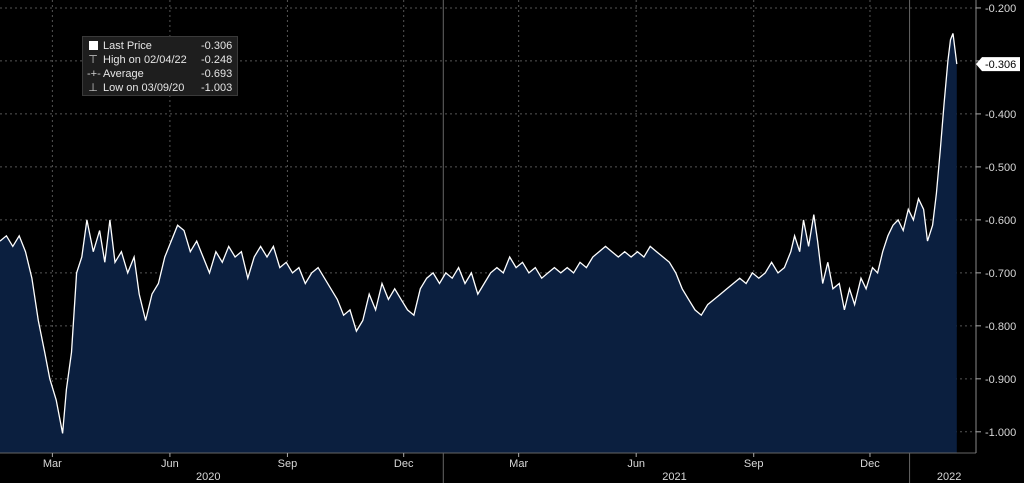 This screenshot has width=1024, height=483. I want to click on legend-high-value: -0.248, so click(217, 60).